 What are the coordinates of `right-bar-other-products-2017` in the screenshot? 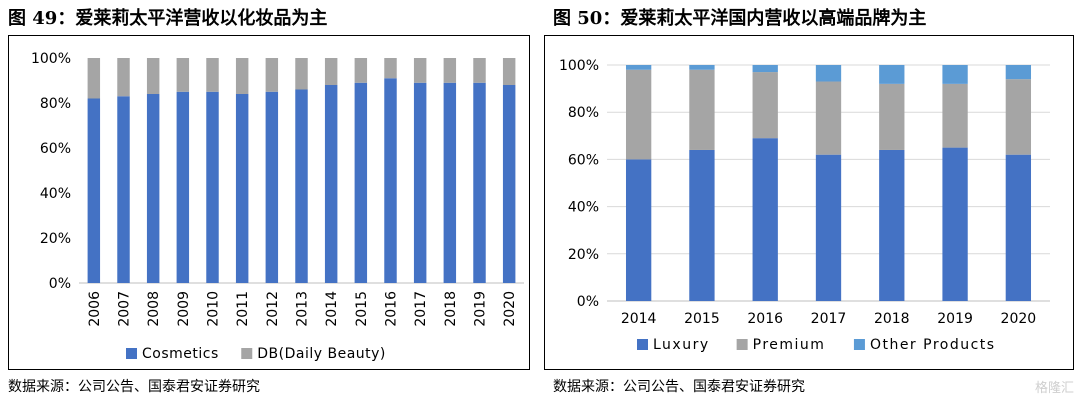 It's located at (828, 73).